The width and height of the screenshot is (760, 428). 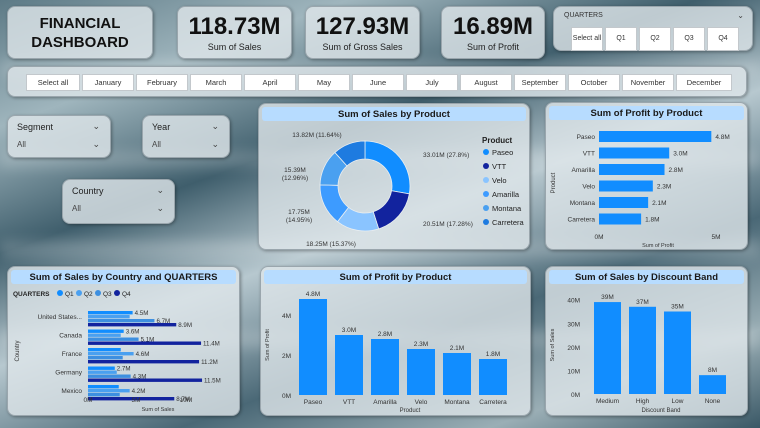 I want to click on legend-item: Q2, so click(x=88, y=294).